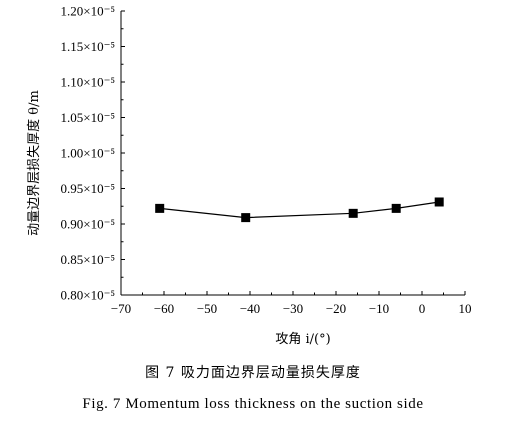 This screenshot has height=421, width=506. Describe the element at coordinates (207, 308) in the screenshot. I see `x-tick-label: −50` at that location.